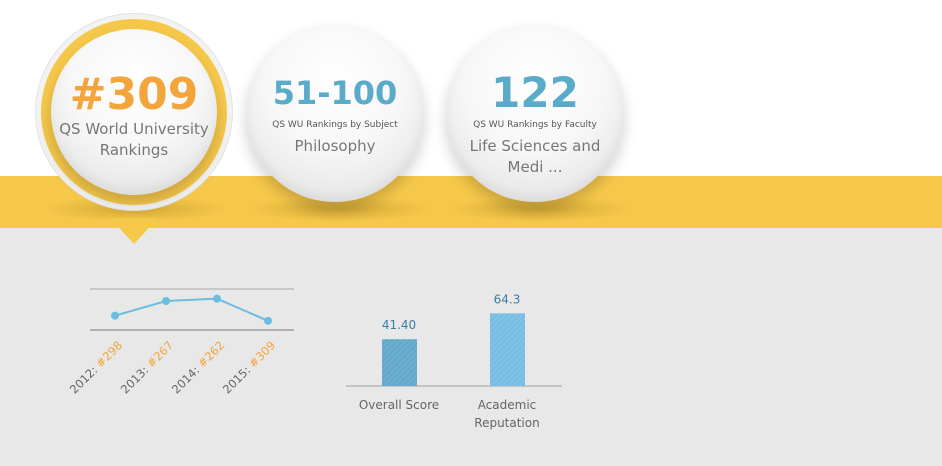 The height and width of the screenshot is (466, 942). I want to click on faculty-ranking-value: 122, so click(535, 92).